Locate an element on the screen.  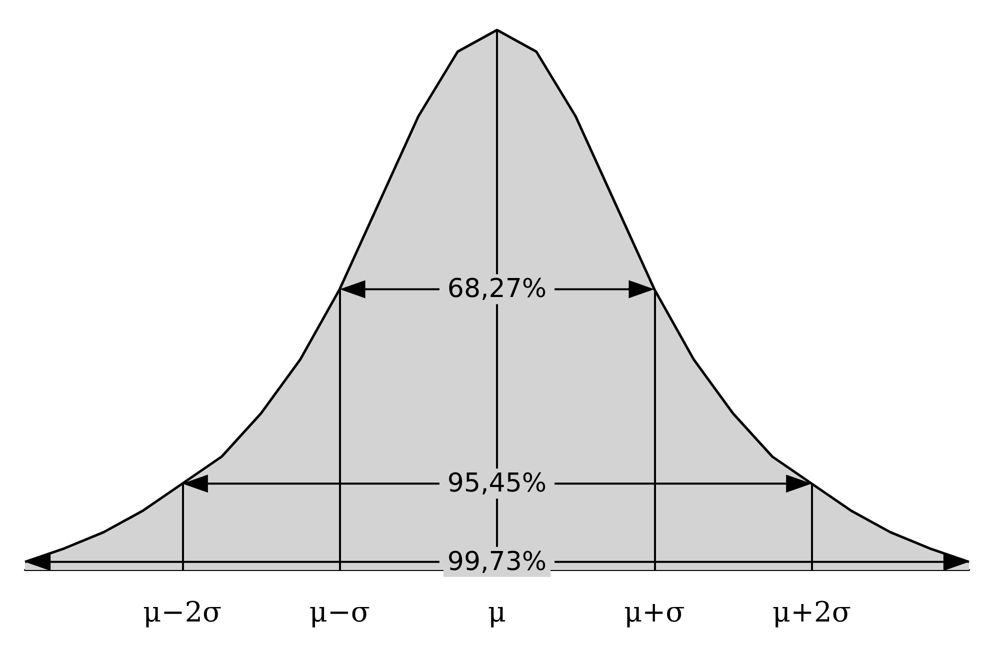
annotation: 68,27% is located at coordinates (497, 289).